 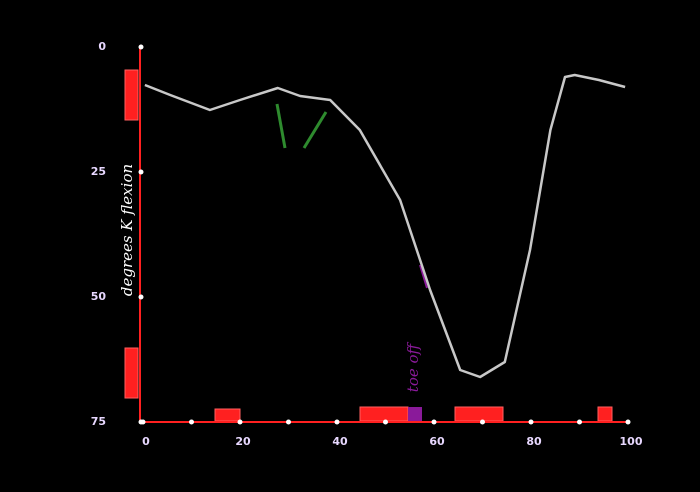 I want to click on annotation: toe off, so click(x=413, y=366).